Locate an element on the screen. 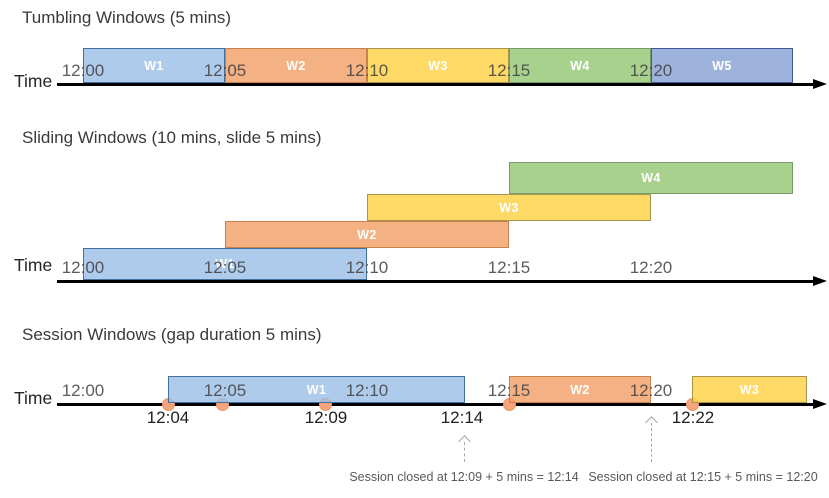 This screenshot has width=829, height=498. axis-line-tumbling-windows is located at coordinates (435, 84).